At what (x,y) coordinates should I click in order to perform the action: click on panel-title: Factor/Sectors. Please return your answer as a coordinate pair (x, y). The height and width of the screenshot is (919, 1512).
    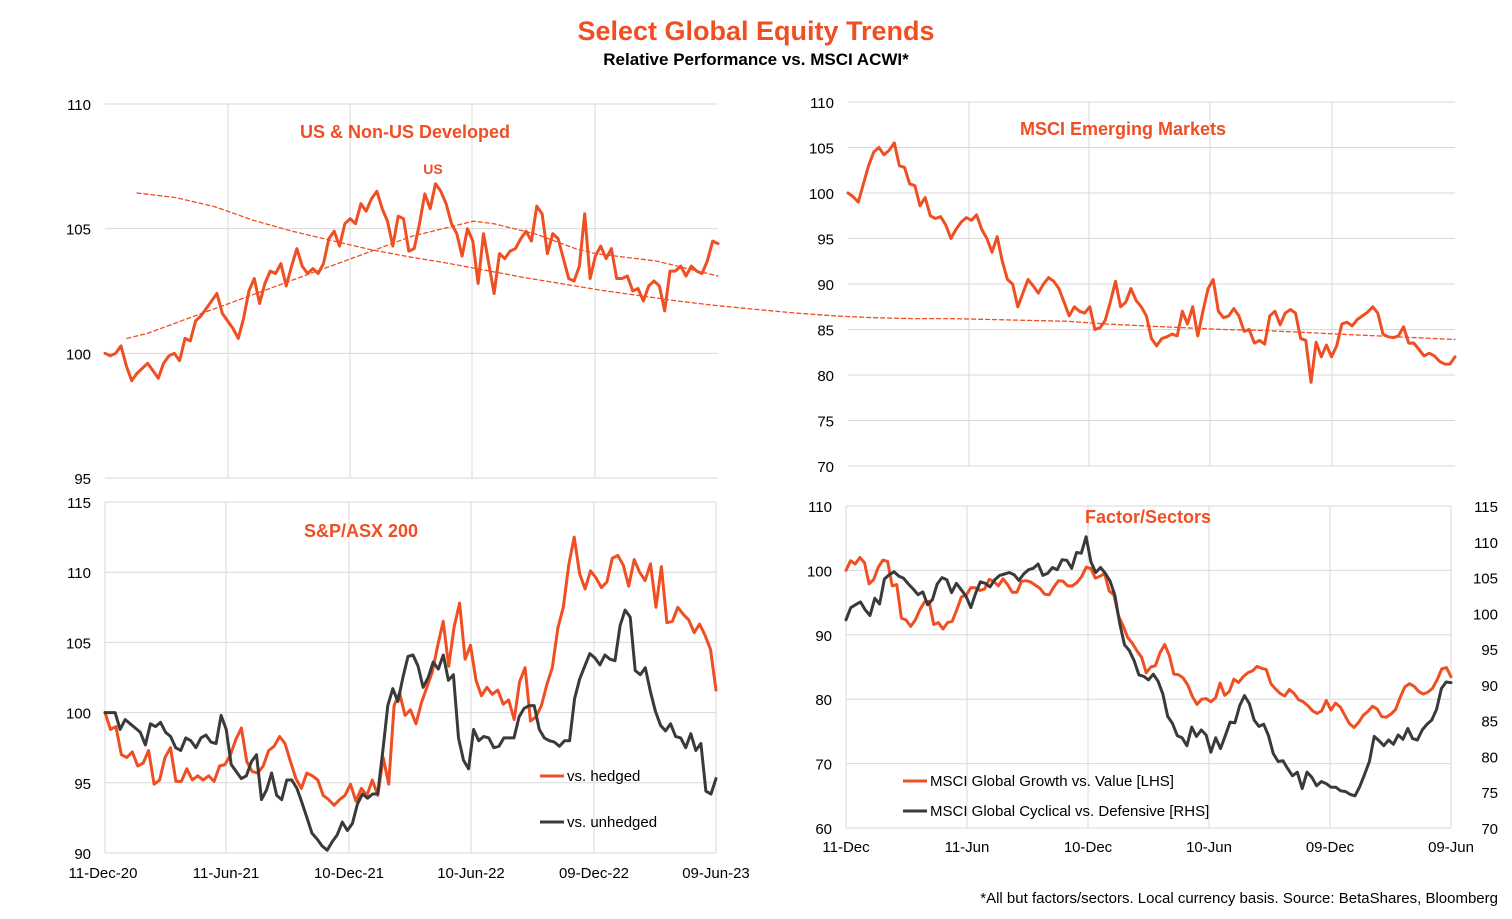
    Looking at the image, I should click on (1148, 517).